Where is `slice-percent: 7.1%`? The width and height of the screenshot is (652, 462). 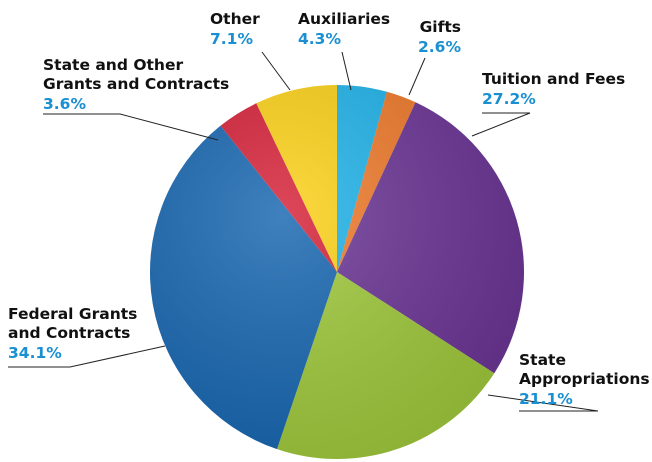
slice-percent: 7.1% is located at coordinates (231, 39).